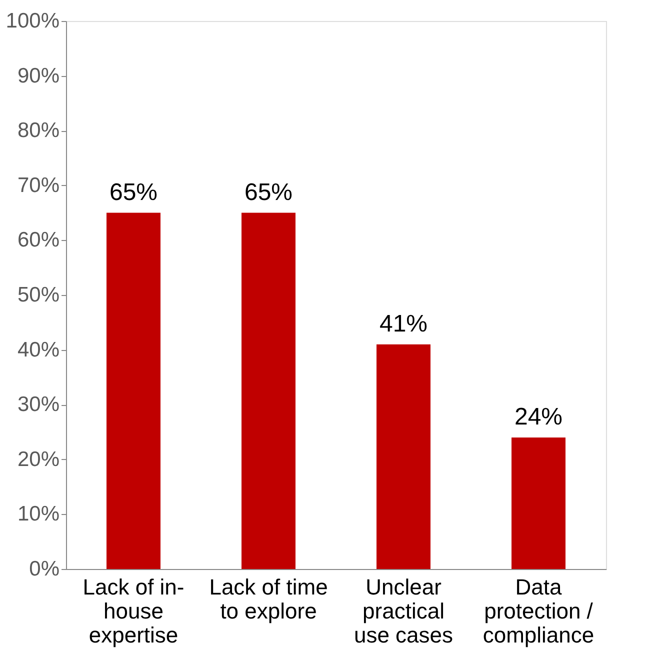 The image size is (656, 672). I want to click on data-label: 24%, so click(538, 416).